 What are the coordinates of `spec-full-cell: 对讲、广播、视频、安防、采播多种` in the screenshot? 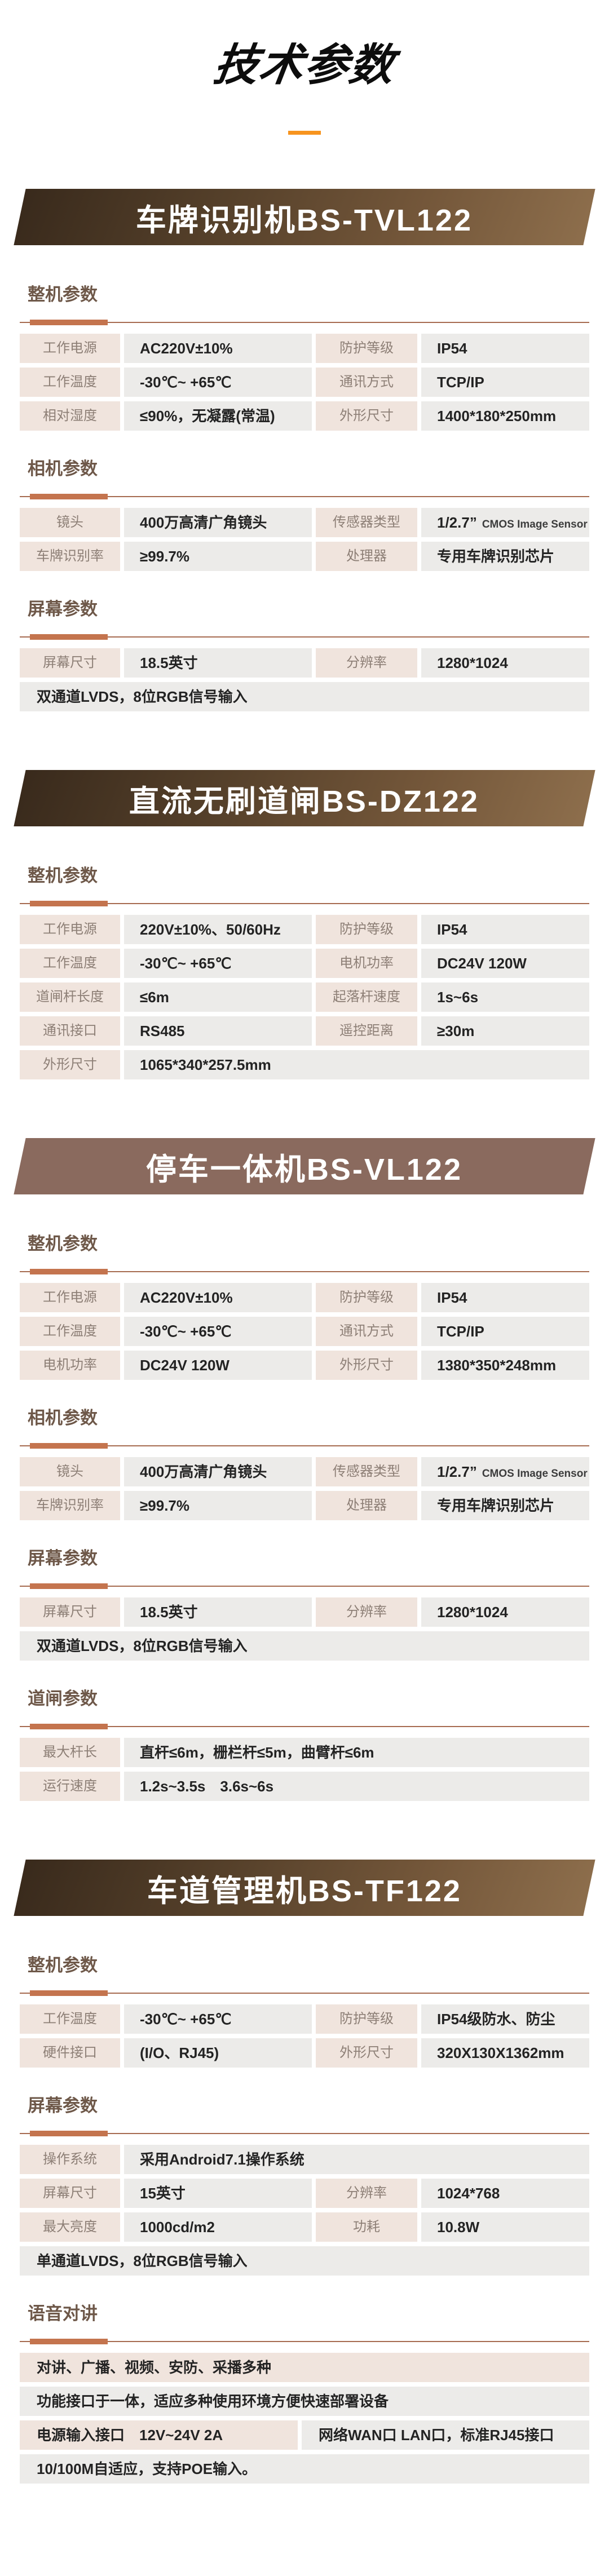 It's located at (304, 2367).